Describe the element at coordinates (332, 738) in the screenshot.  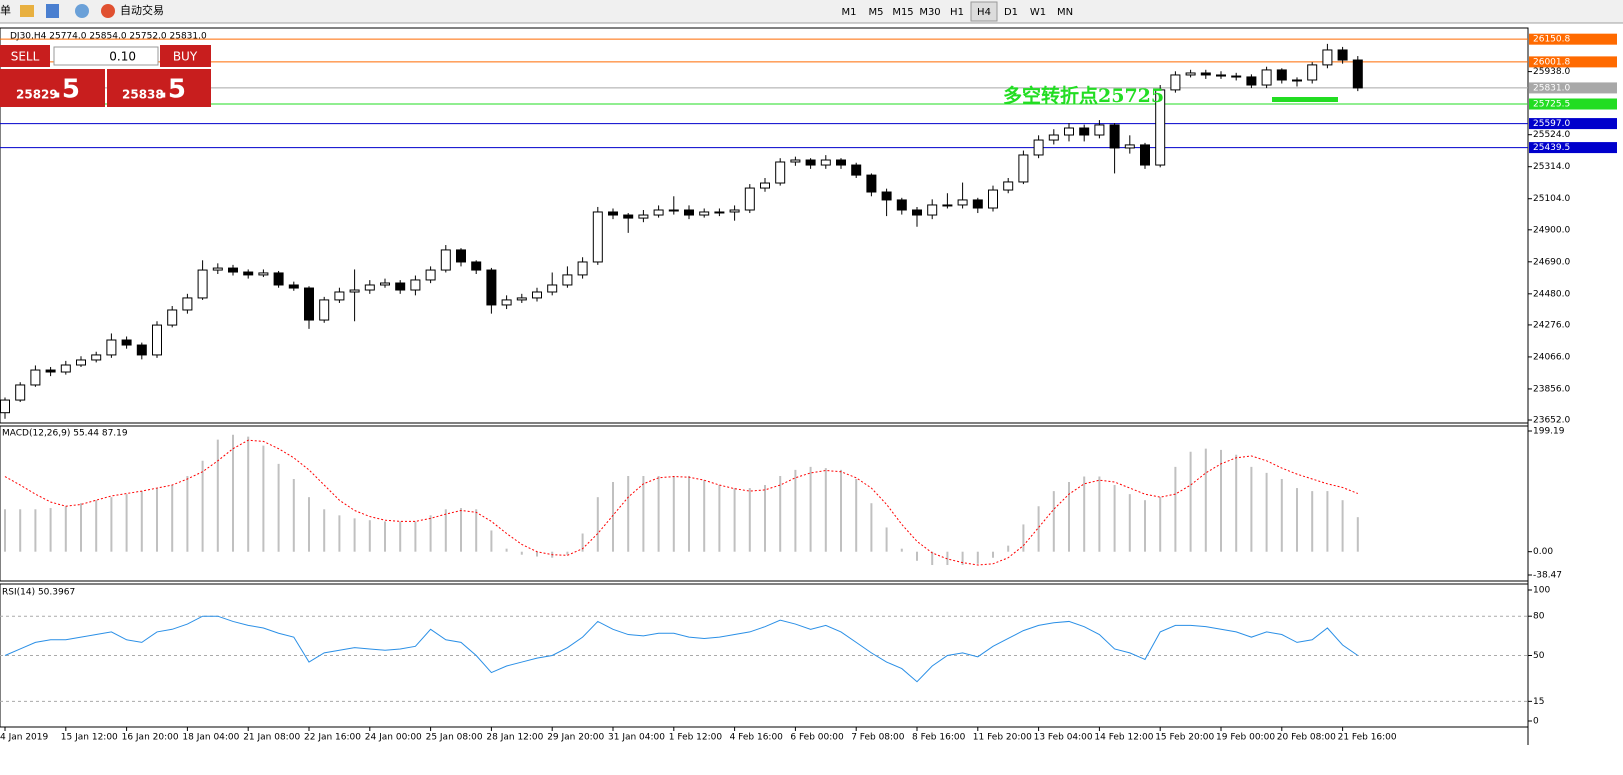
I see `x-tick-label: 22 Jan 16:00` at that location.